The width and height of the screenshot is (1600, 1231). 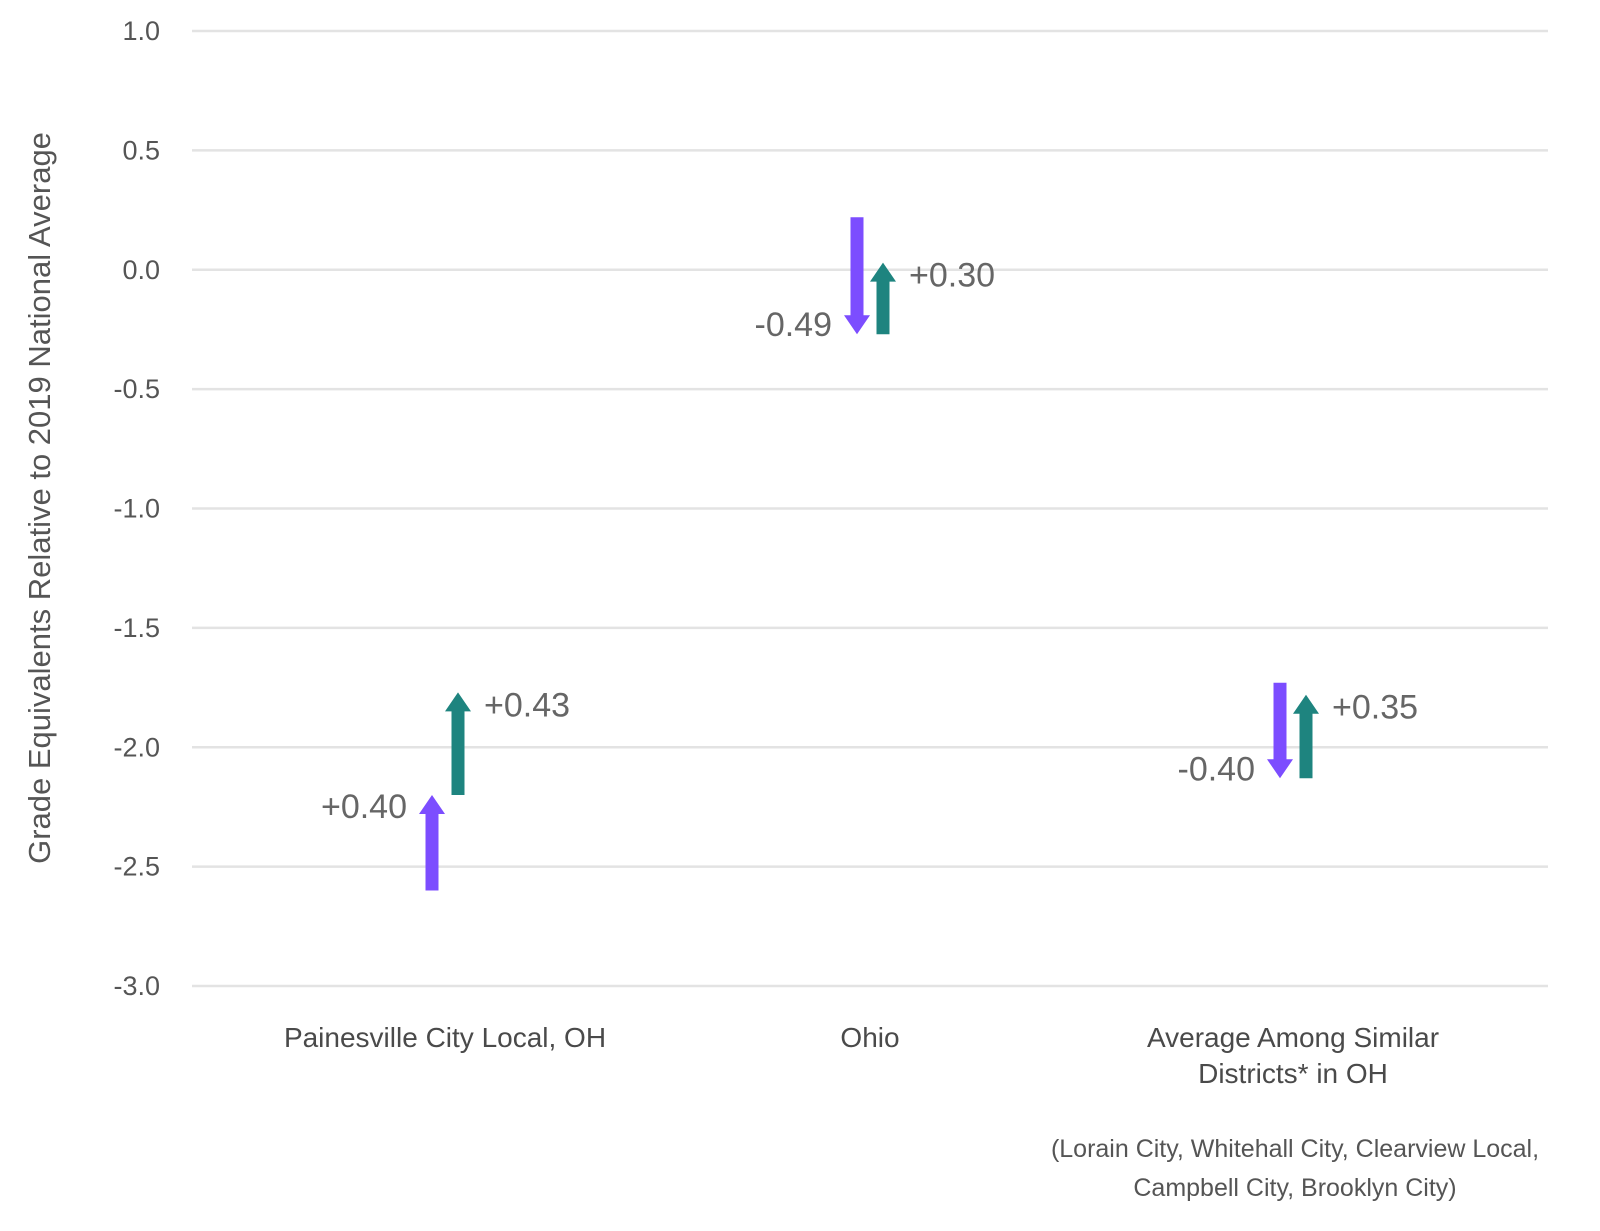 I want to click on x-category-label: Painesville City Local, OH, so click(x=445, y=1037).